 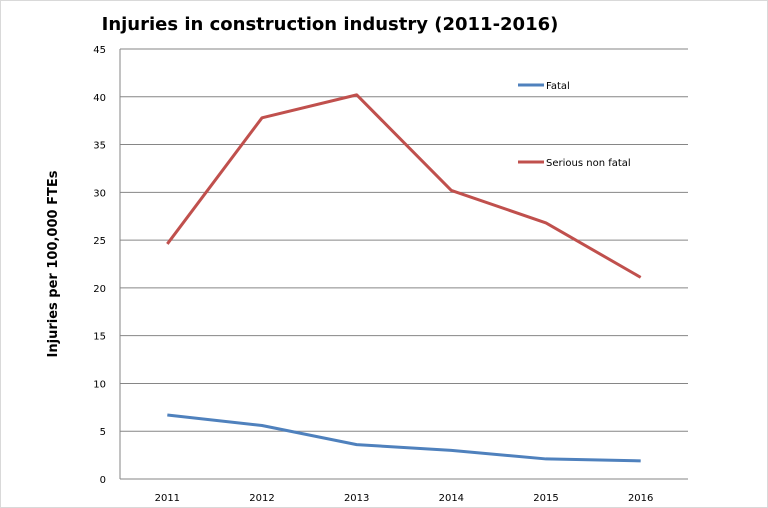 What do you see at coordinates (99, 289) in the screenshot?
I see `y-tick-label: 20` at bounding box center [99, 289].